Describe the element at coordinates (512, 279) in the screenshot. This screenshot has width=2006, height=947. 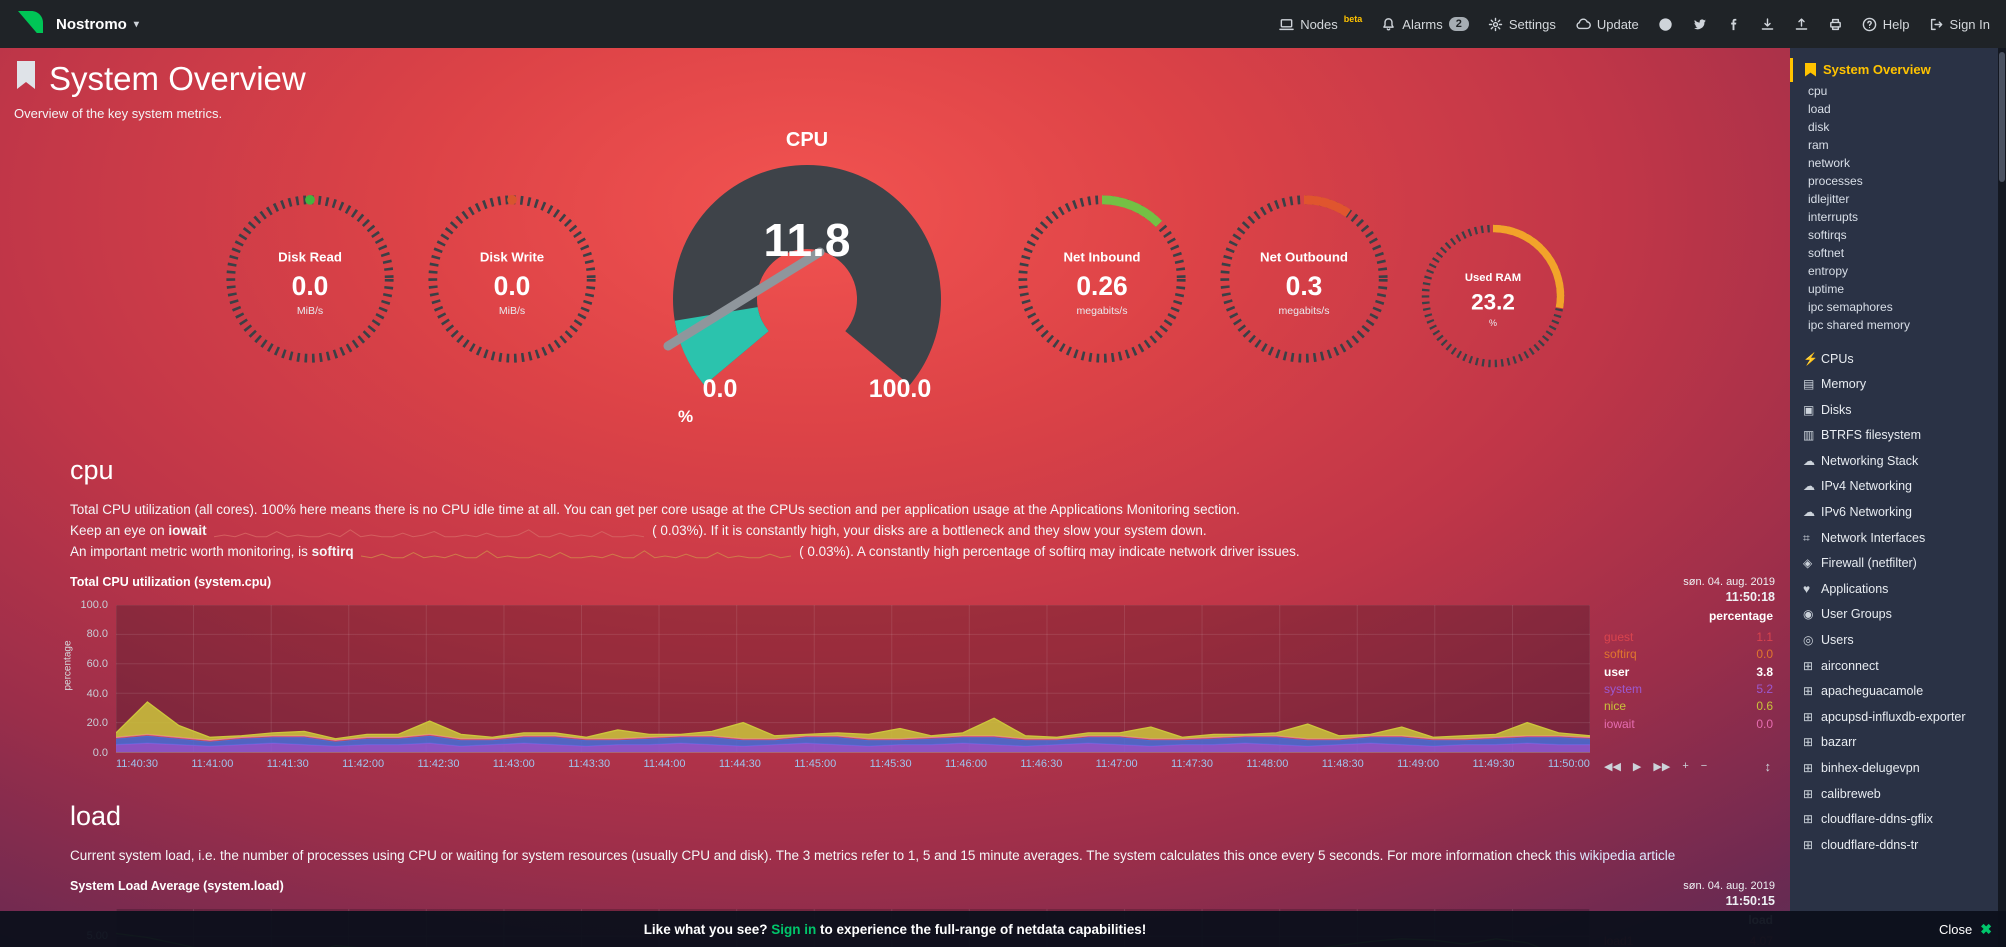
I see `gauge-disk-write: Disk Write 0.0 MiB/s` at that location.